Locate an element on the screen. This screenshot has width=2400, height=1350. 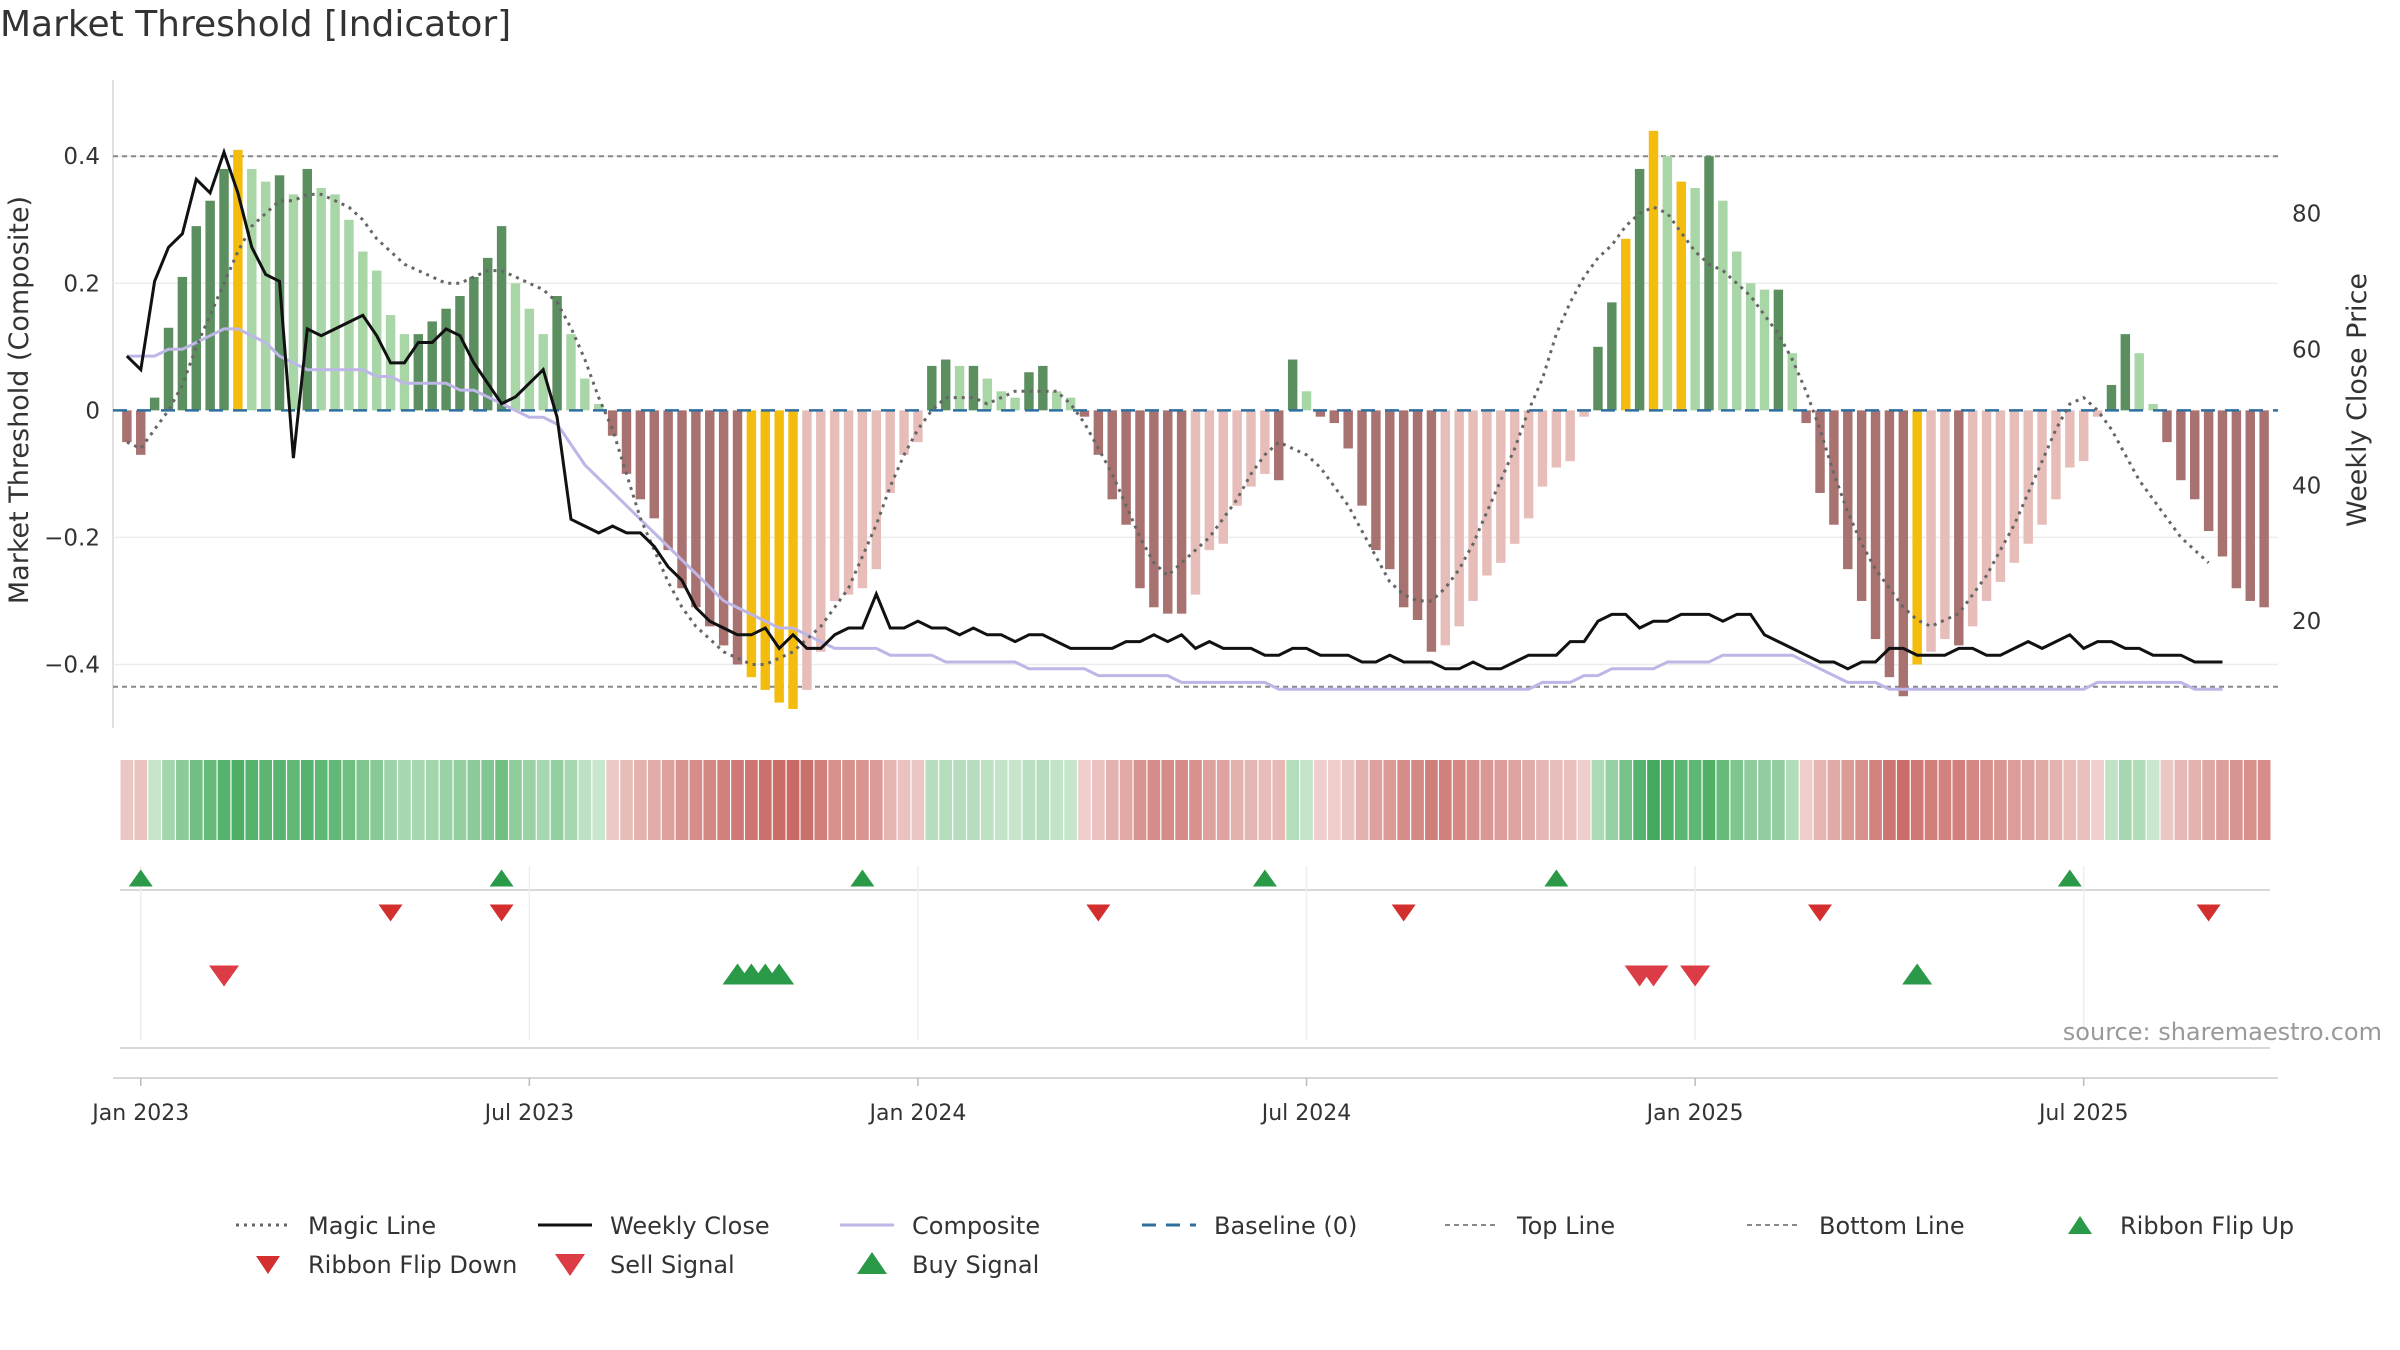
y2-axis-label: Weekly Close Price is located at coordinates (2357, 400).